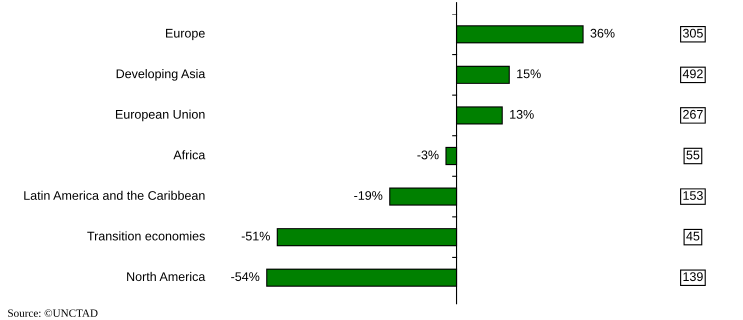 The width and height of the screenshot is (743, 320). What do you see at coordinates (53, 313) in the screenshot?
I see `source-note: Source: ©UNCTAD` at bounding box center [53, 313].